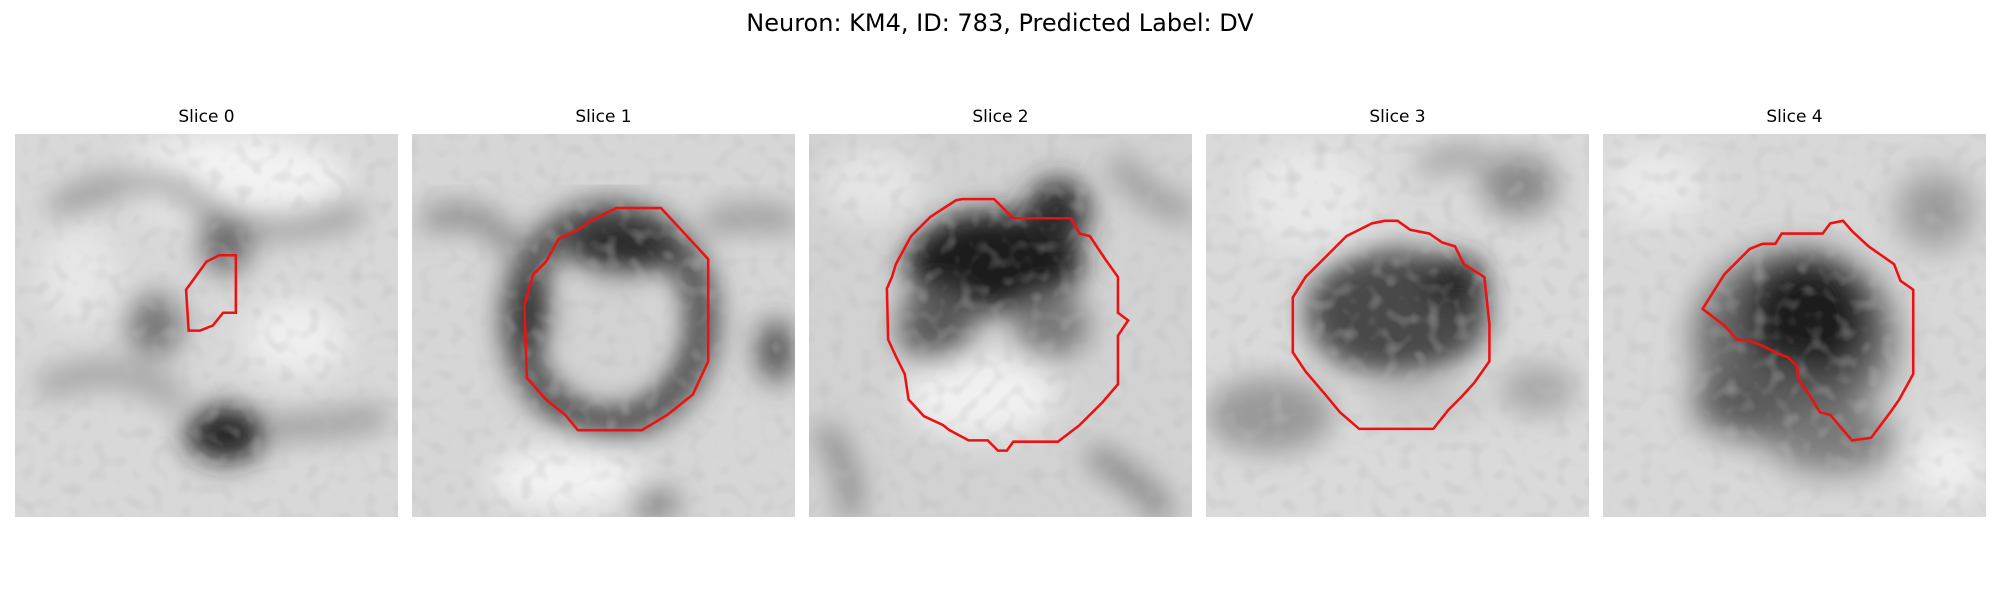 This screenshot has height=600, width=2000. I want to click on slice-title: Slice 4, so click(1794, 117).